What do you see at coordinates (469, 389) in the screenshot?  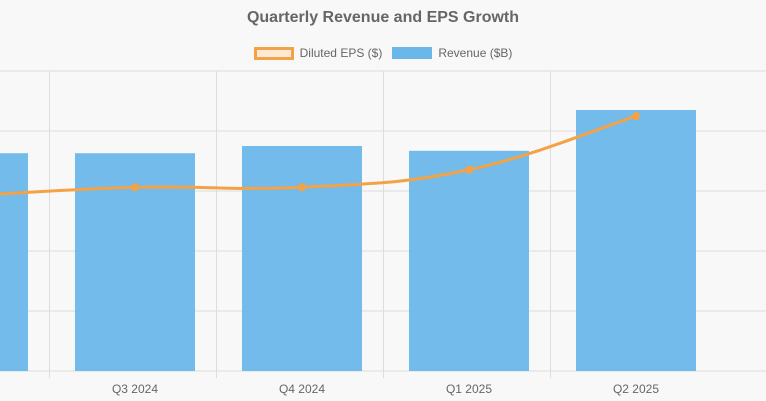 I see `x-tick-label: Q1 2025` at bounding box center [469, 389].